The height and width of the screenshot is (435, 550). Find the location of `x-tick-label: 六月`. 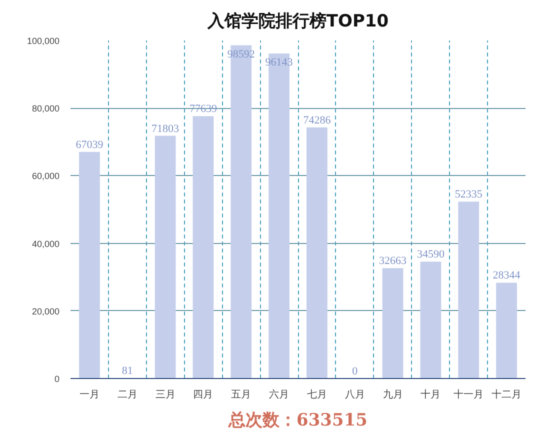

x-tick-label: 六月 is located at coordinates (279, 394).